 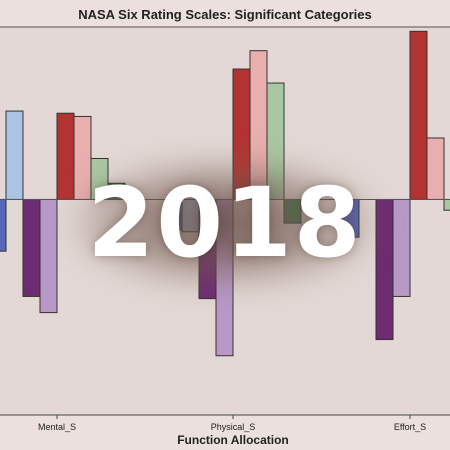 I want to click on x-ticks-group: Mental_S Physical_S Effort_S, so click(x=232, y=423).